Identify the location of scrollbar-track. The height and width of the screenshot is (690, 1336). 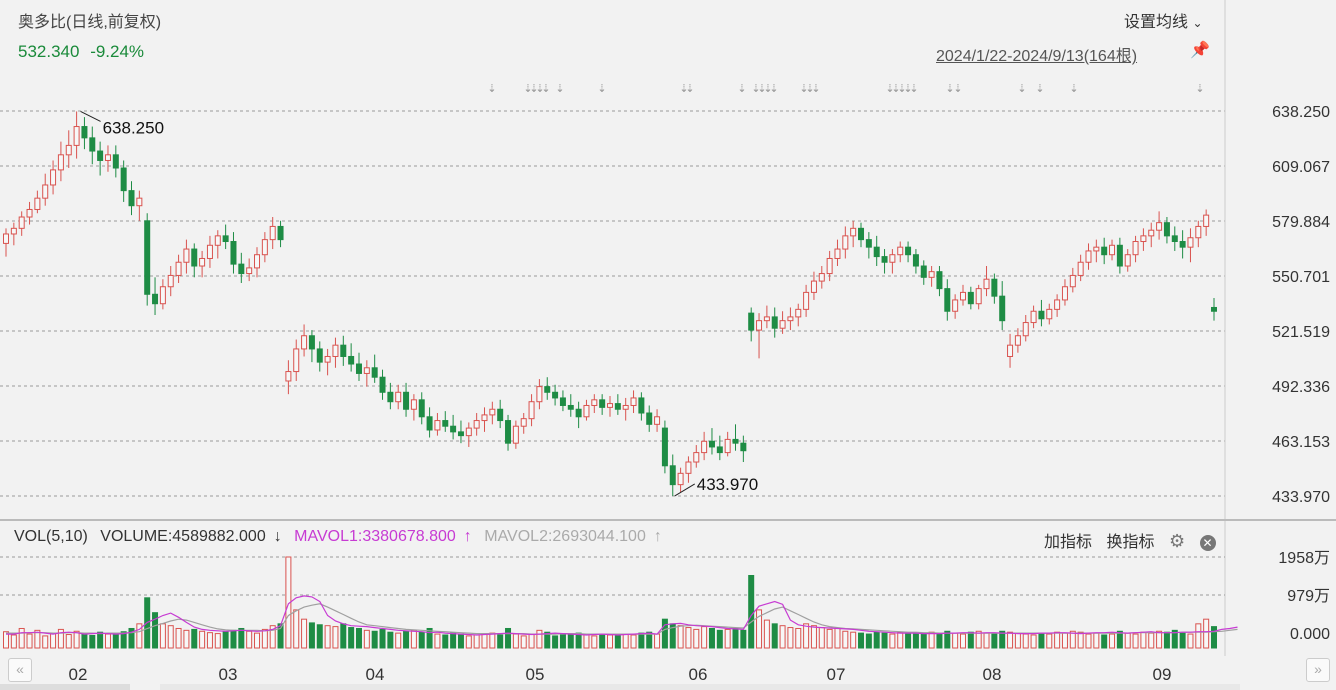
(700, 687).